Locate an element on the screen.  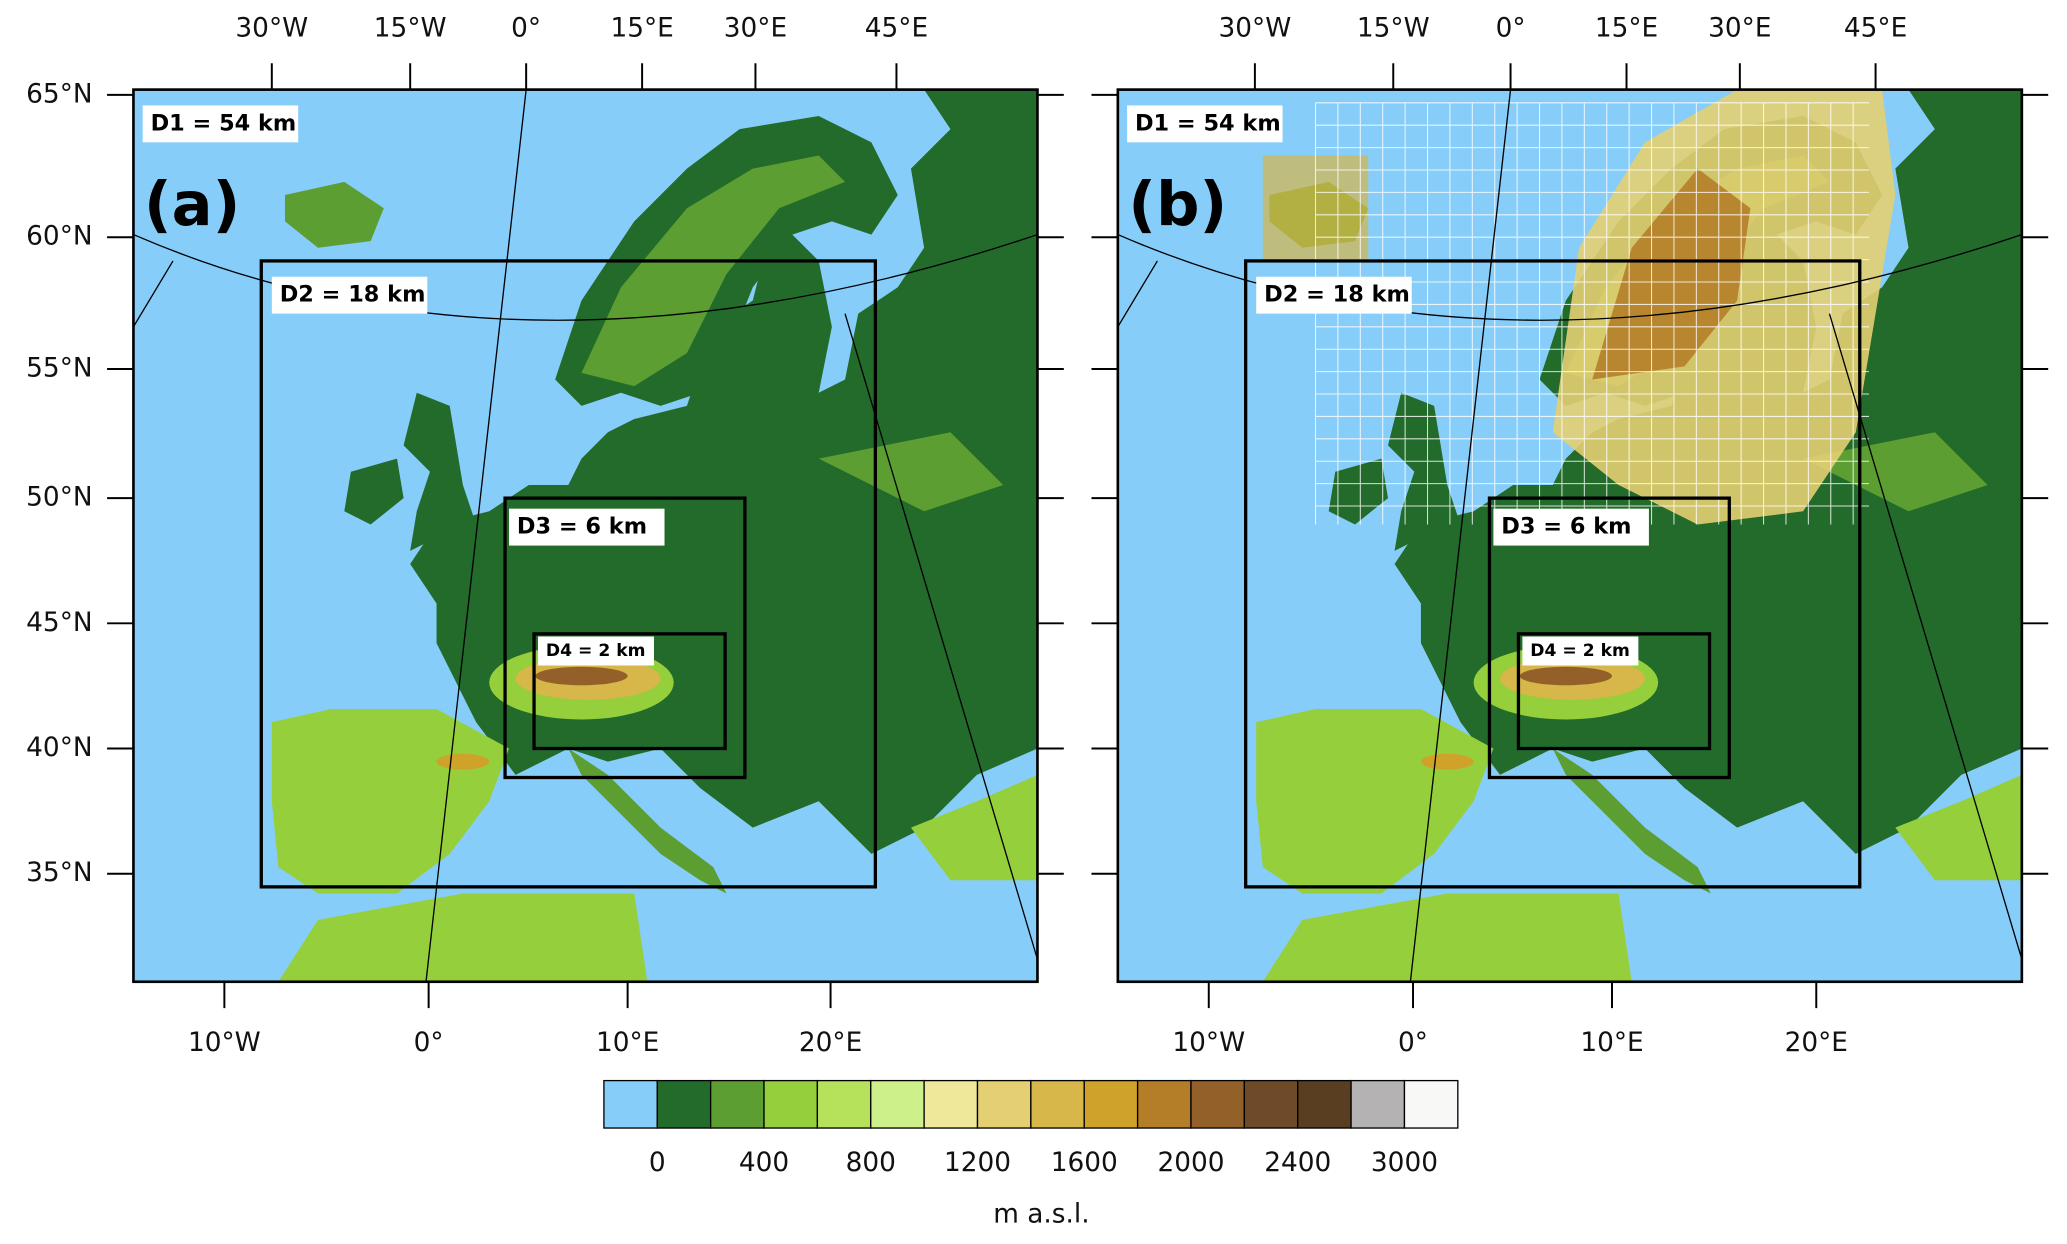
left-axis-label: 40°N is located at coordinates (59, 748).